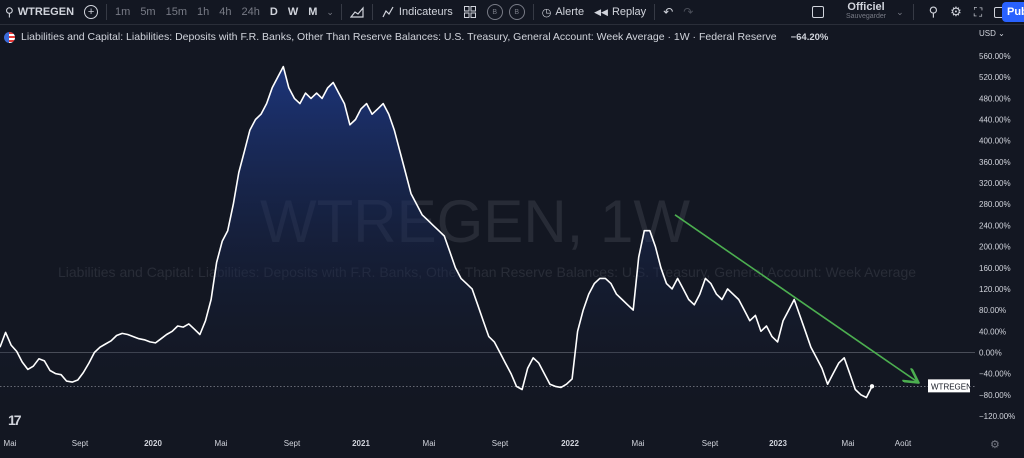  Describe the element at coordinates (313, 12) in the screenshot. I see `timeframe-m: M` at that location.